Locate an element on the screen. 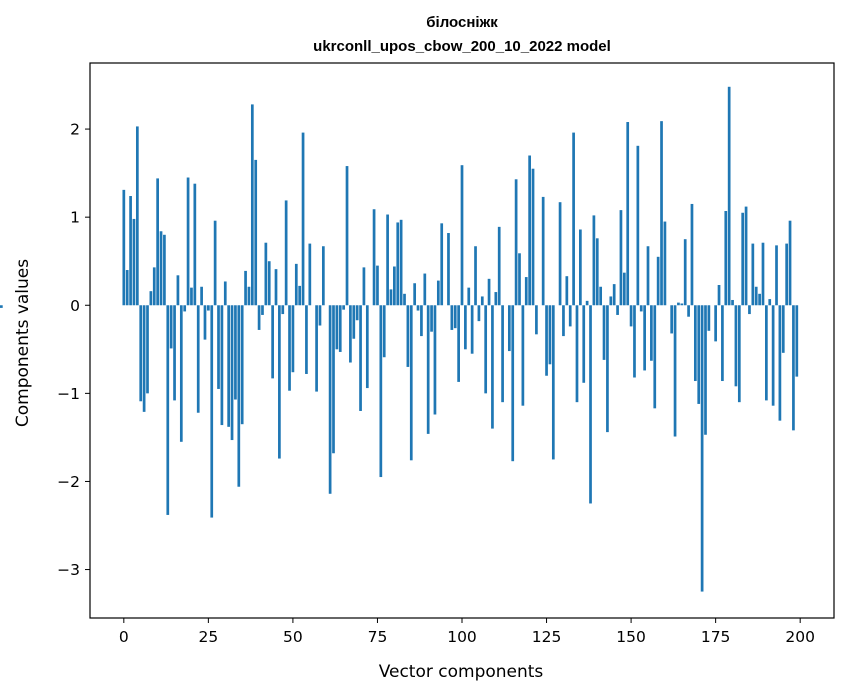 The image size is (847, 696). x-tick-label: 175 is located at coordinates (716, 637).